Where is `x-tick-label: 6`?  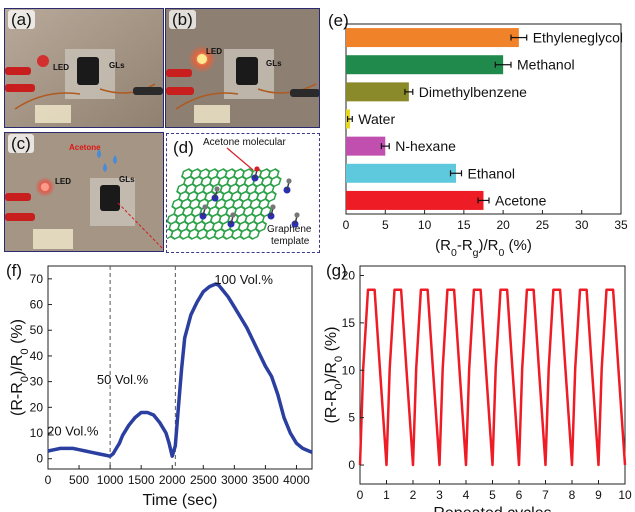
x-tick-label: 6 is located at coordinates (519, 495).